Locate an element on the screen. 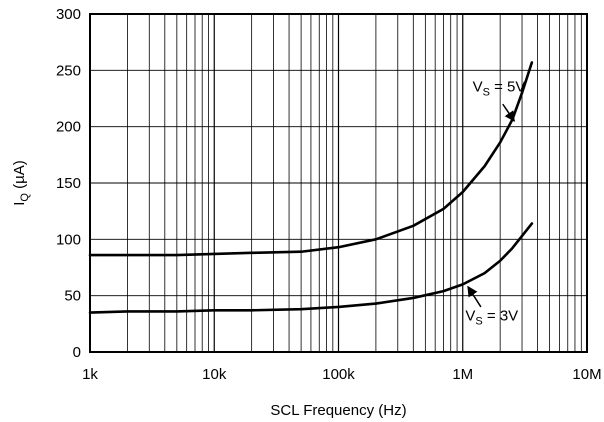  series-label-vs5-sub: S is located at coordinates (486, 93).